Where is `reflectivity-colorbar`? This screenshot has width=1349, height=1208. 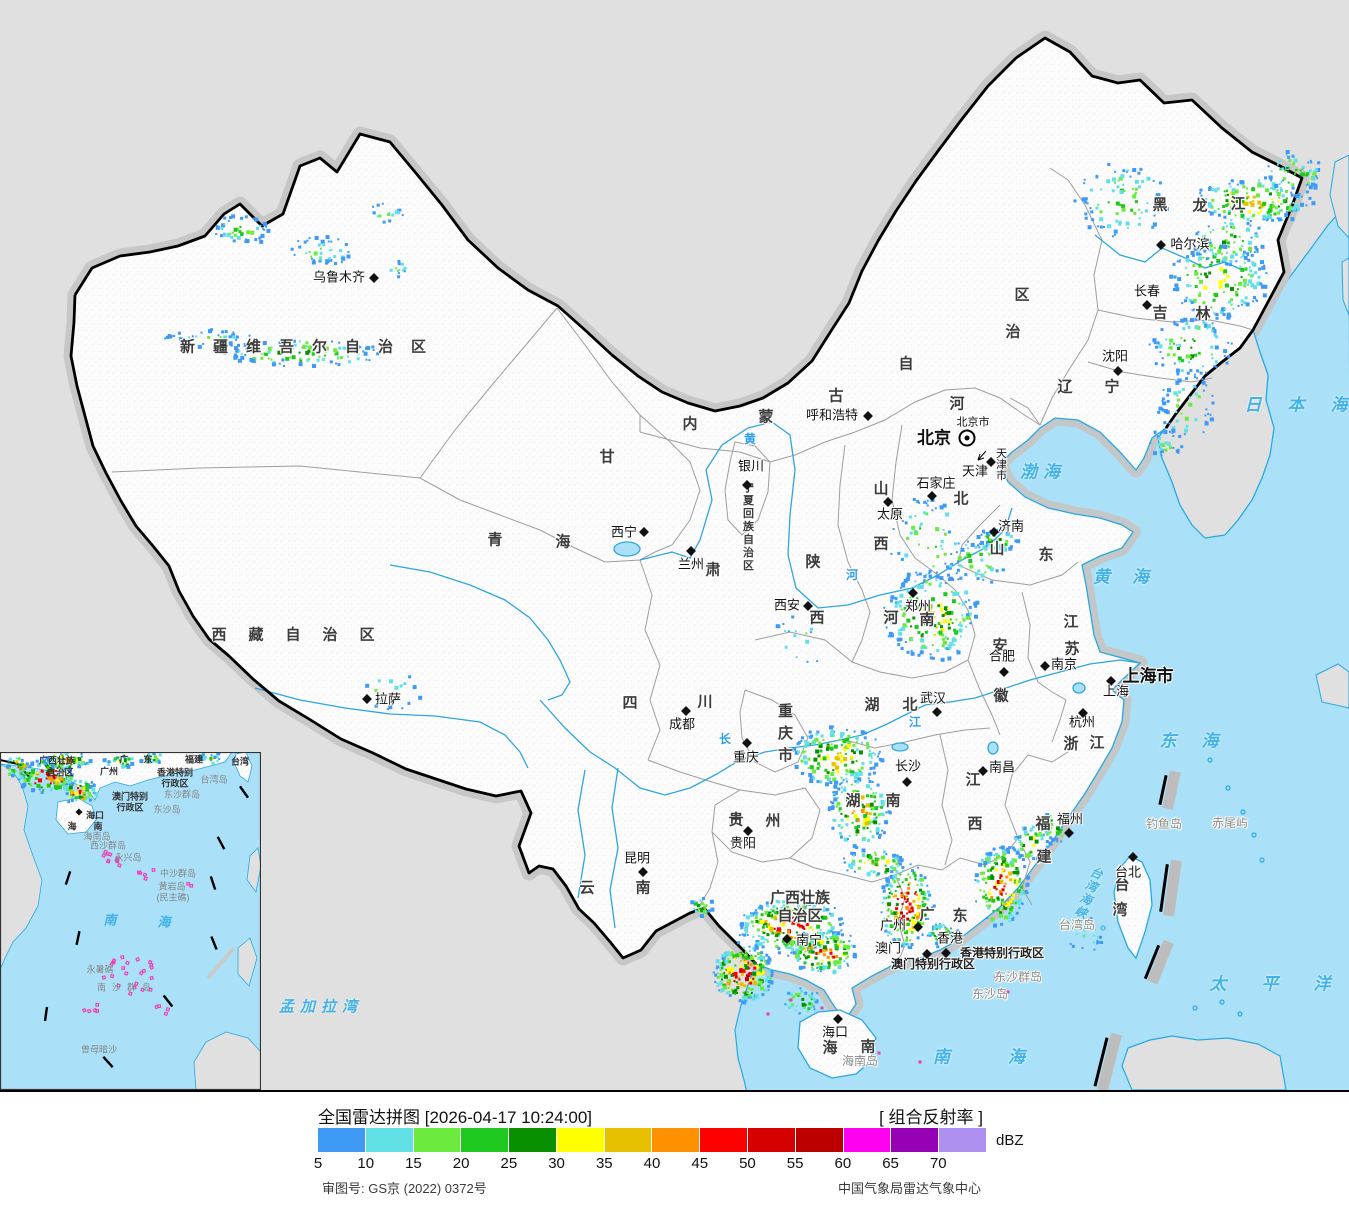 reflectivity-colorbar is located at coordinates (652, 1140).